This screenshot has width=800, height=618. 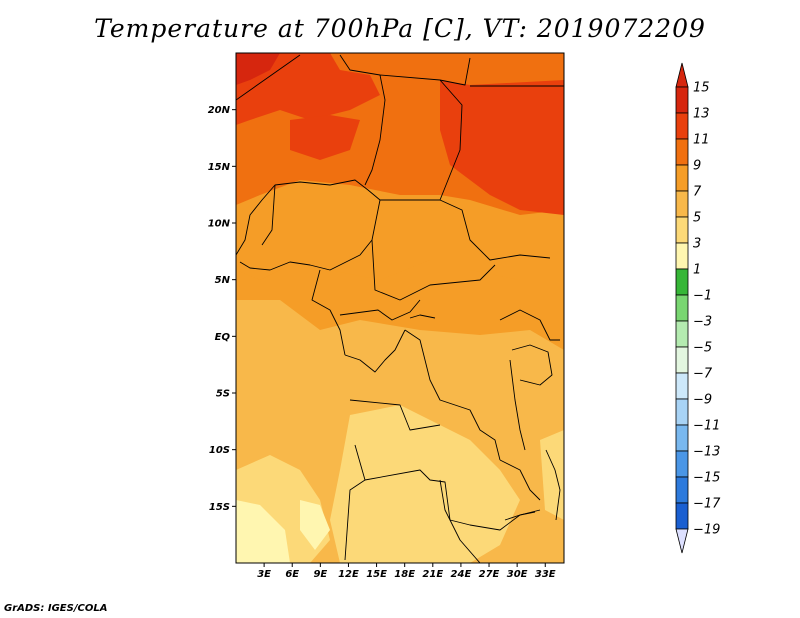 What do you see at coordinates (702, 322) in the screenshot?
I see `colorbar-label: −3` at bounding box center [702, 322].